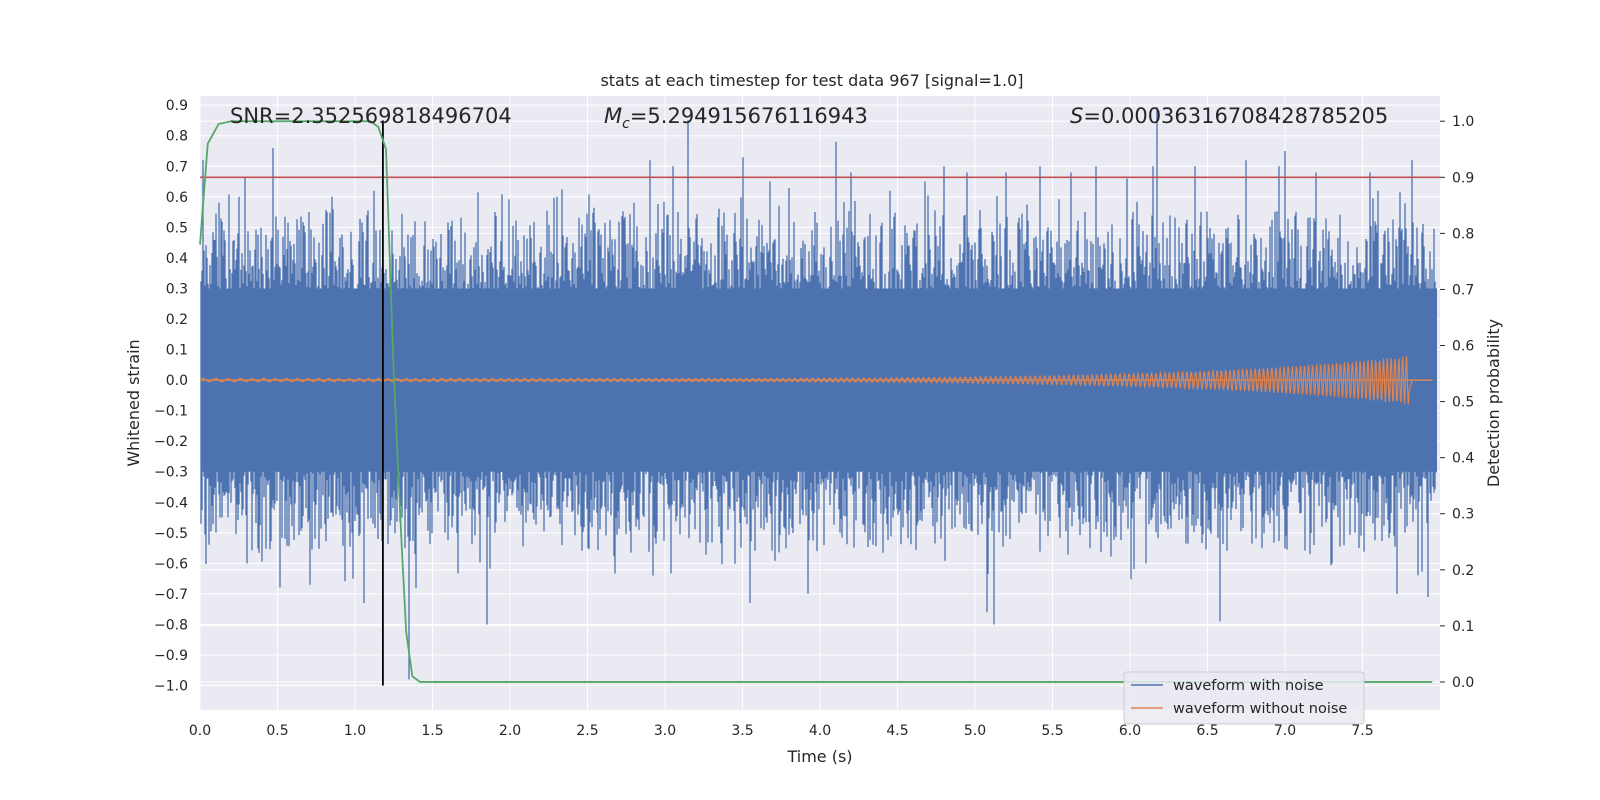 The width and height of the screenshot is (1600, 800). What do you see at coordinates (1362, 731) in the screenshot?
I see `x-tick-label: 7.5` at bounding box center [1362, 731].